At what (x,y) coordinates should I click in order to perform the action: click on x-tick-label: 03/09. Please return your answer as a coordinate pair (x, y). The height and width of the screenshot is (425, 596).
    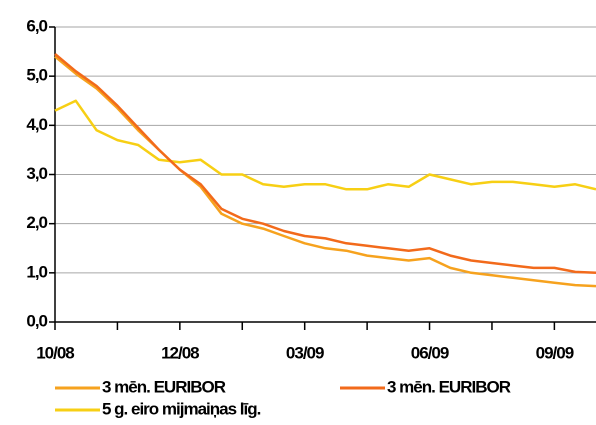
    Looking at the image, I should click on (305, 352).